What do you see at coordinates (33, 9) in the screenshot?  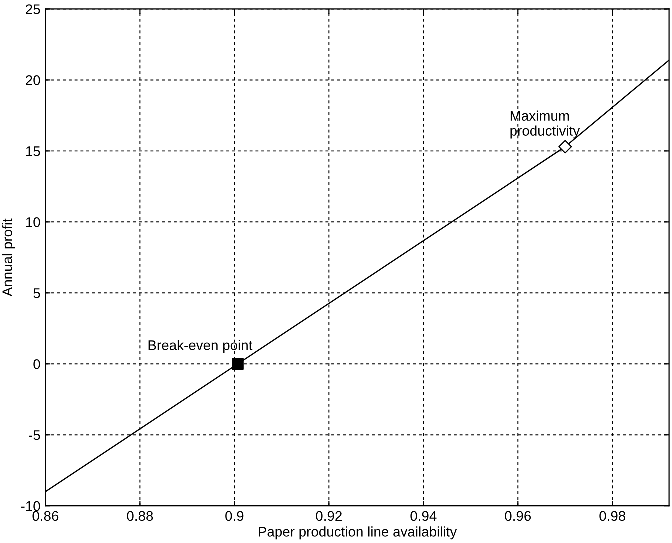 I see `y-tick-label: 25` at bounding box center [33, 9].